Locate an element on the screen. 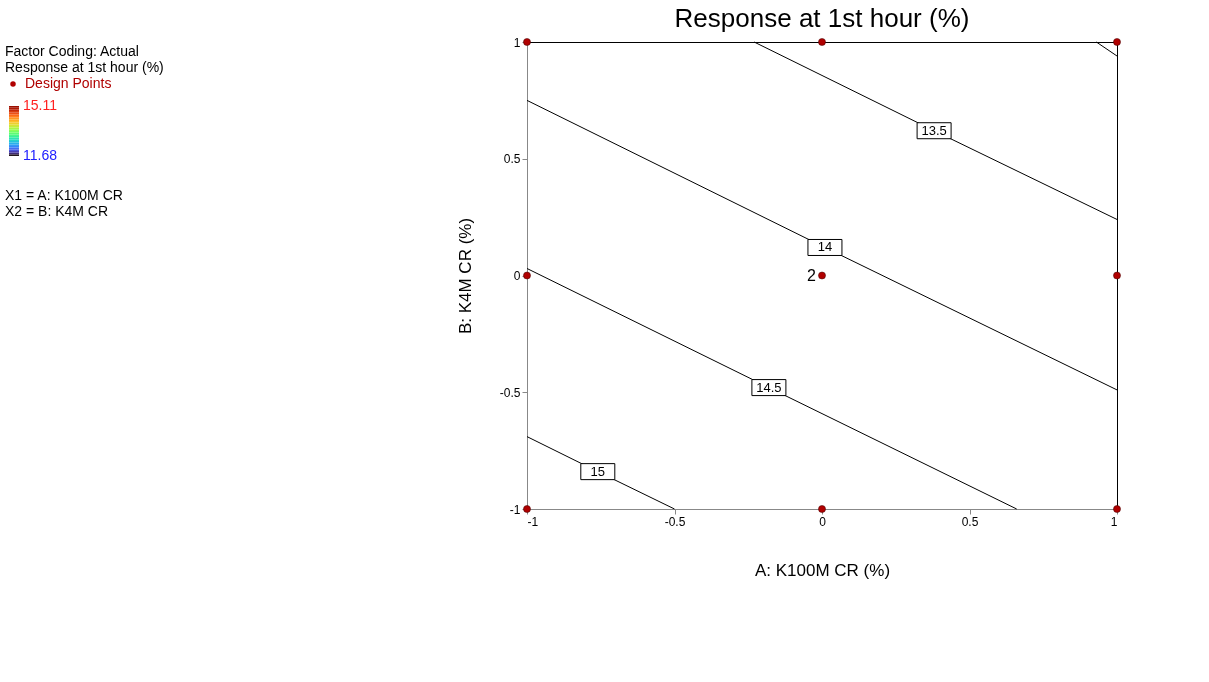  text: X1 = A: K100M CR is located at coordinates (64, 195).